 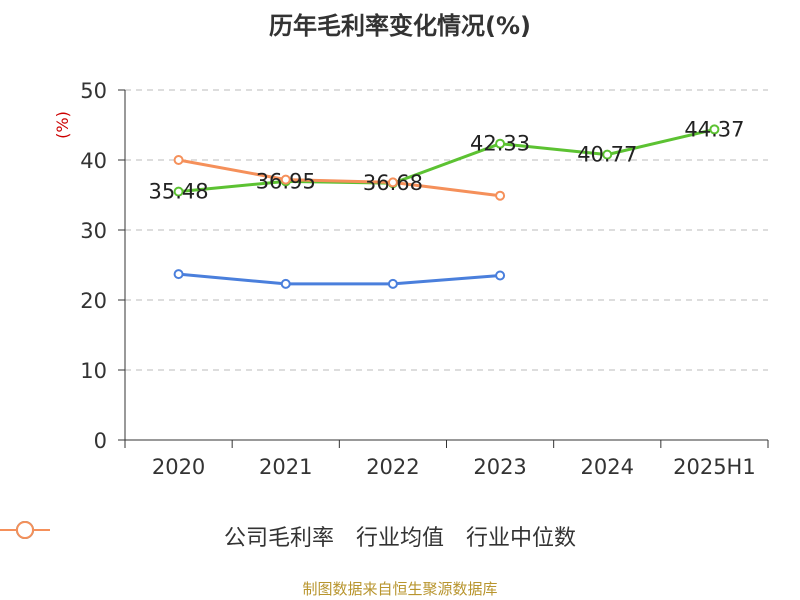 I want to click on legend-label-industry-median: 行业中位数, so click(x=521, y=538).